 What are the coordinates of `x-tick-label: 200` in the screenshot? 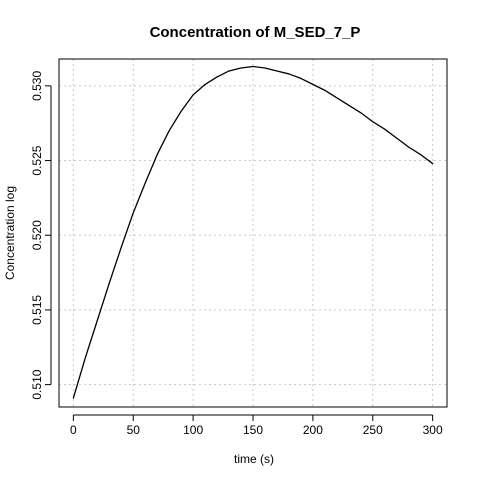 It's located at (313, 430).